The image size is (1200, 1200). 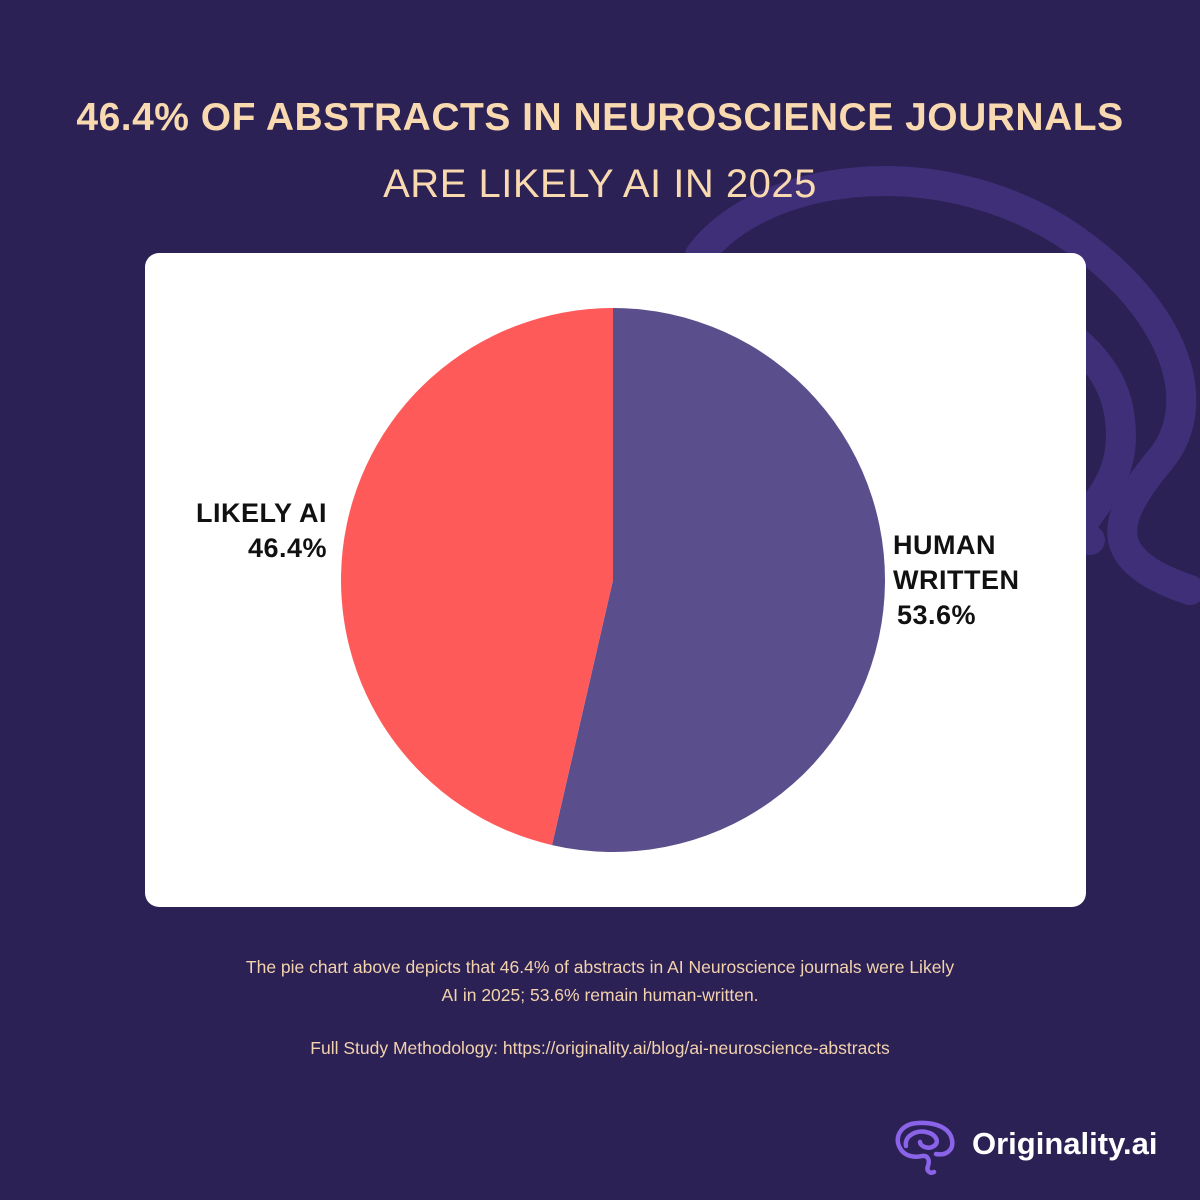 I want to click on caption-line-2: AI in 2025; 53.6% remain human-written., so click(x=600, y=995).